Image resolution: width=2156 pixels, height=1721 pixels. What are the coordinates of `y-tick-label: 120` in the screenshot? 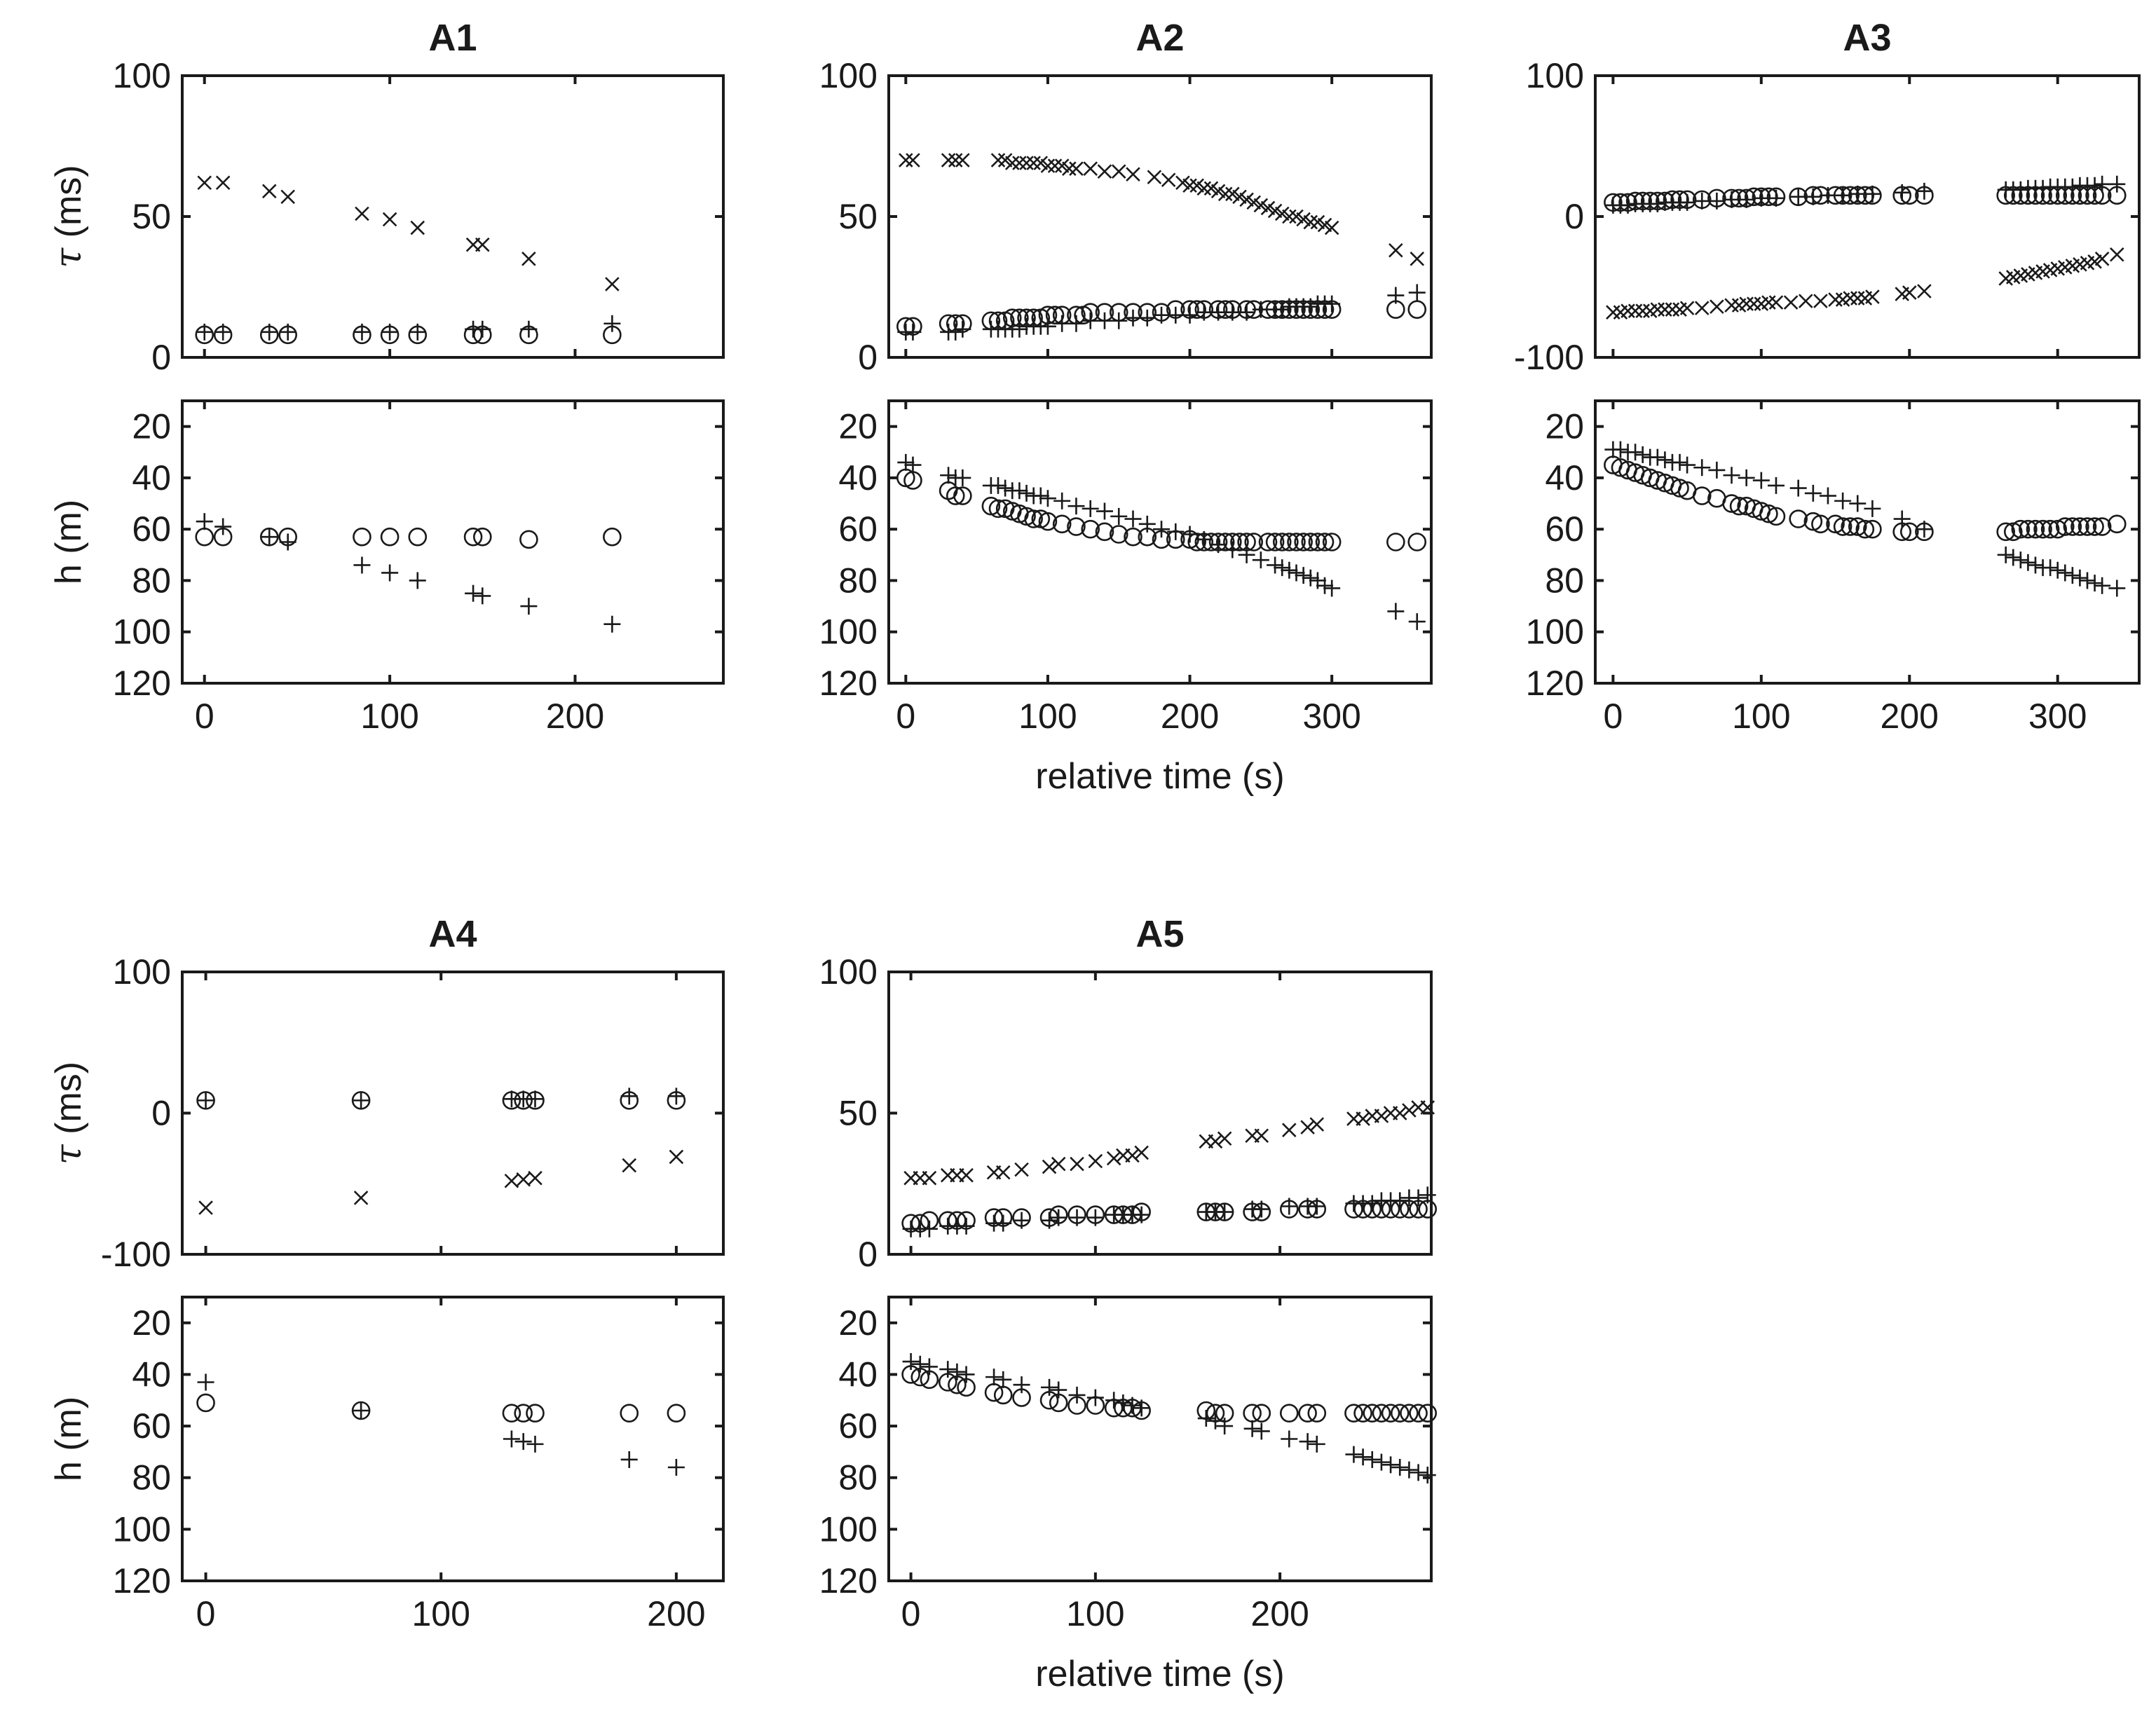 It's located at (848, 1580).